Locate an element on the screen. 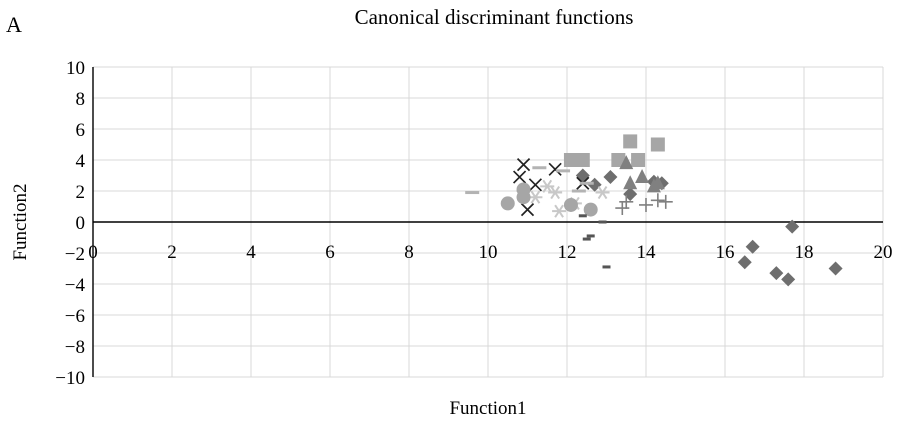  x-axis-label: Function1 is located at coordinates (487, 408).